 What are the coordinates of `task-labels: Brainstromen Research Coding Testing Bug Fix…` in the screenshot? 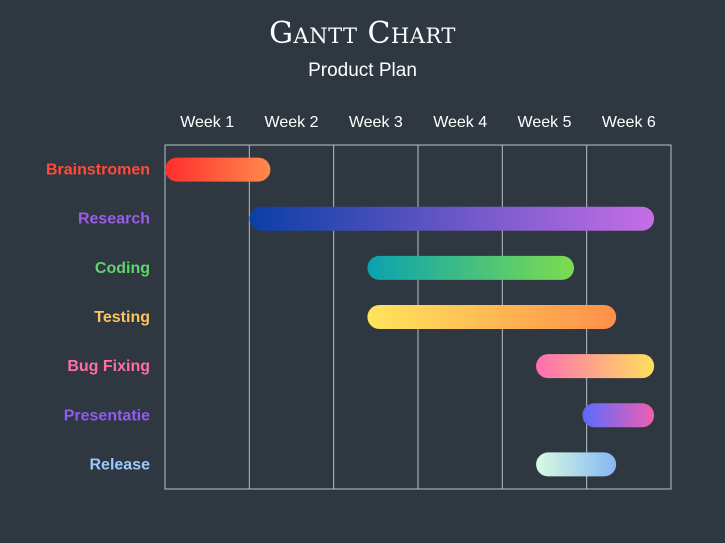 It's located at (98, 318).